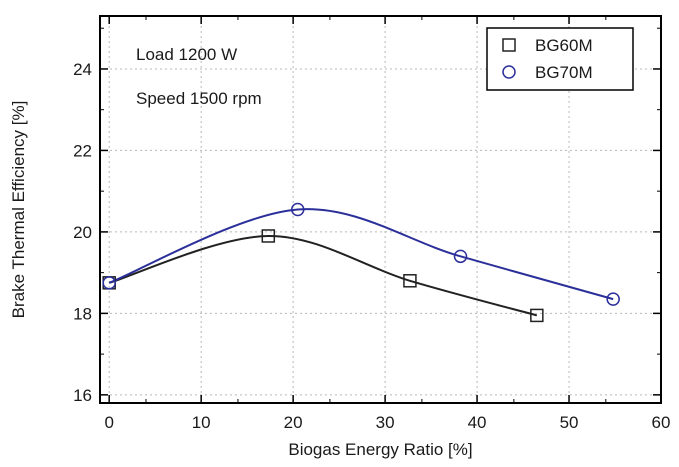 The width and height of the screenshot is (679, 467). What do you see at coordinates (18, 210) in the screenshot?
I see `y-axis-label: Brake Thermal Efficiency [%]` at bounding box center [18, 210].